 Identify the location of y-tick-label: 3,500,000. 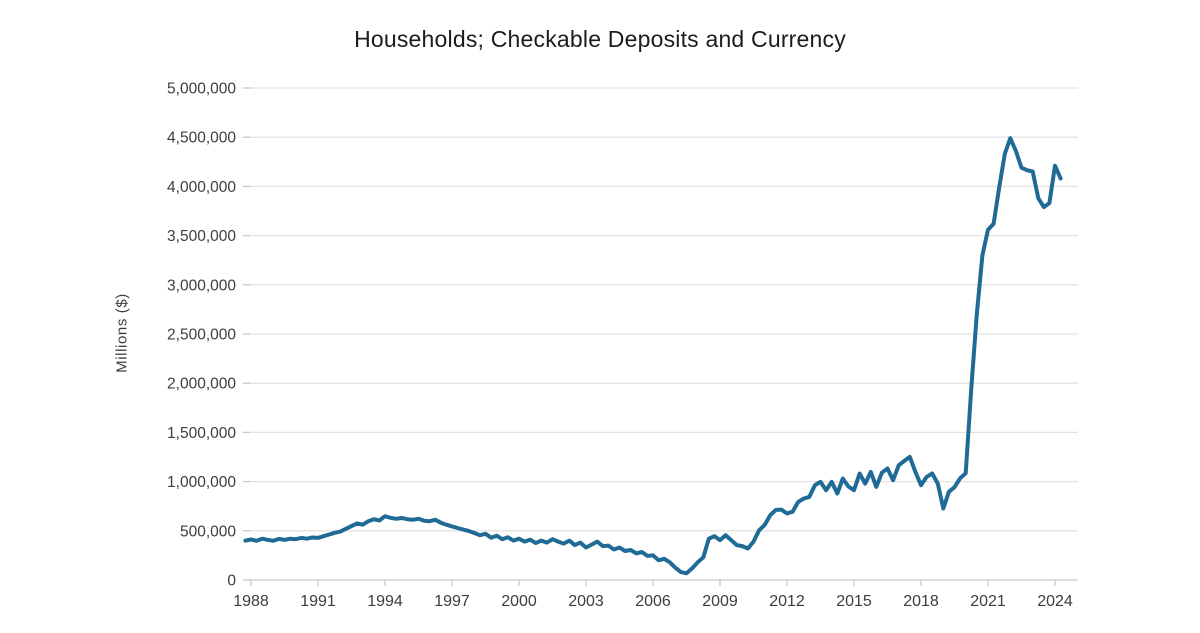
(201, 236).